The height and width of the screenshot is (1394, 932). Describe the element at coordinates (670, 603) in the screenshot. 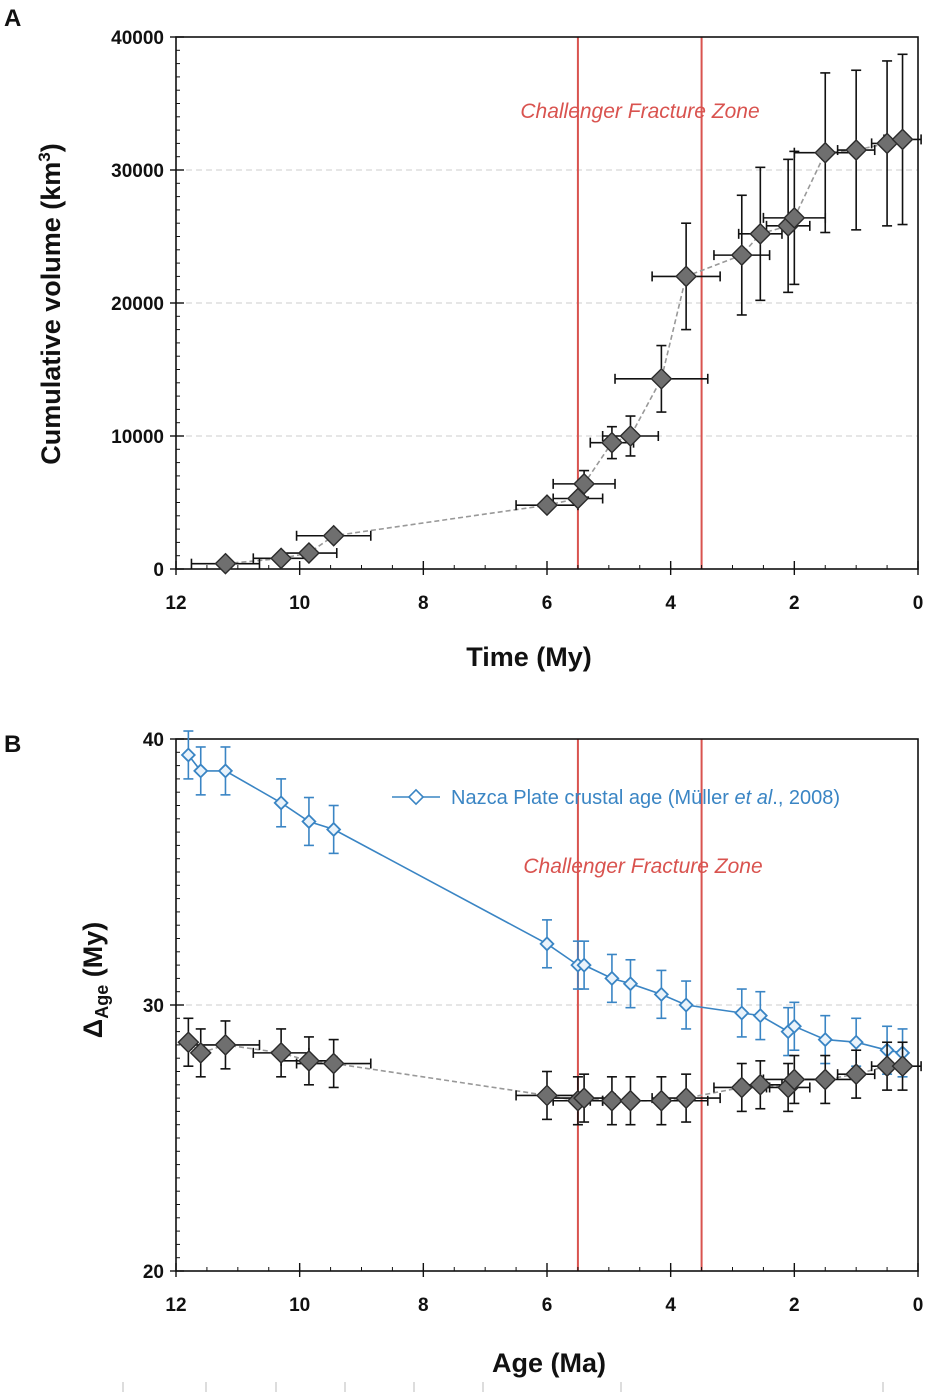

I see `panel-a-x-tick-label: 4` at that location.